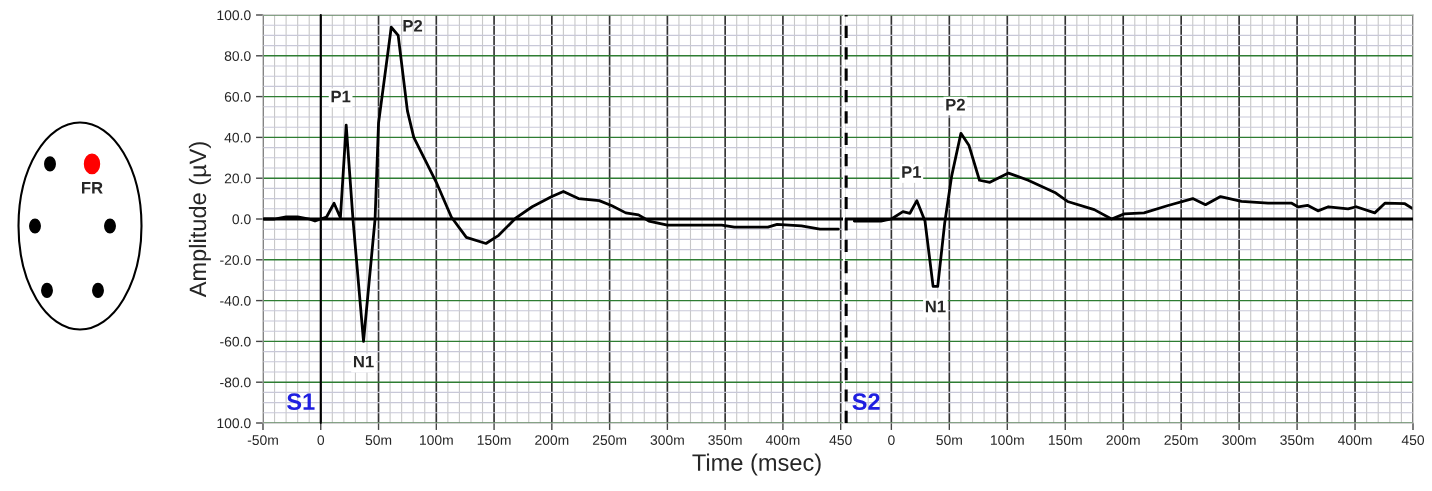 The width and height of the screenshot is (1432, 491). What do you see at coordinates (237, 56) in the screenshot?
I see `y-tick-label: 80.0` at bounding box center [237, 56].